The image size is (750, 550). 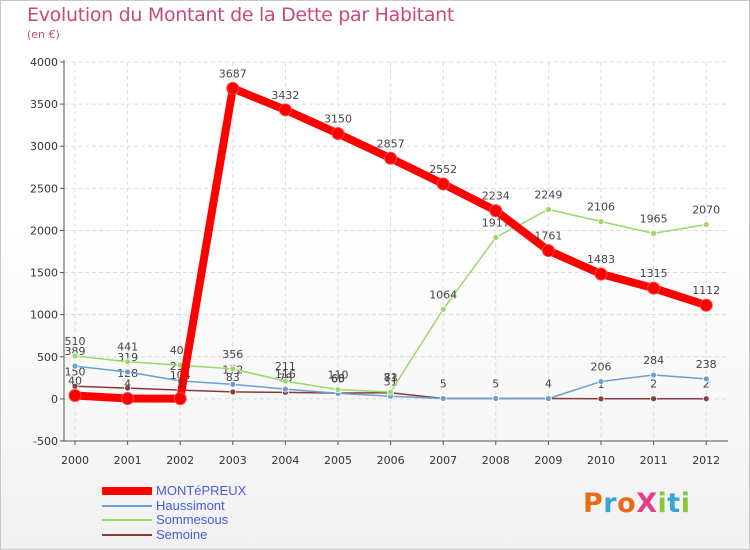 What do you see at coordinates (338, 460) in the screenshot?
I see `x-tick-label: 2005` at bounding box center [338, 460].